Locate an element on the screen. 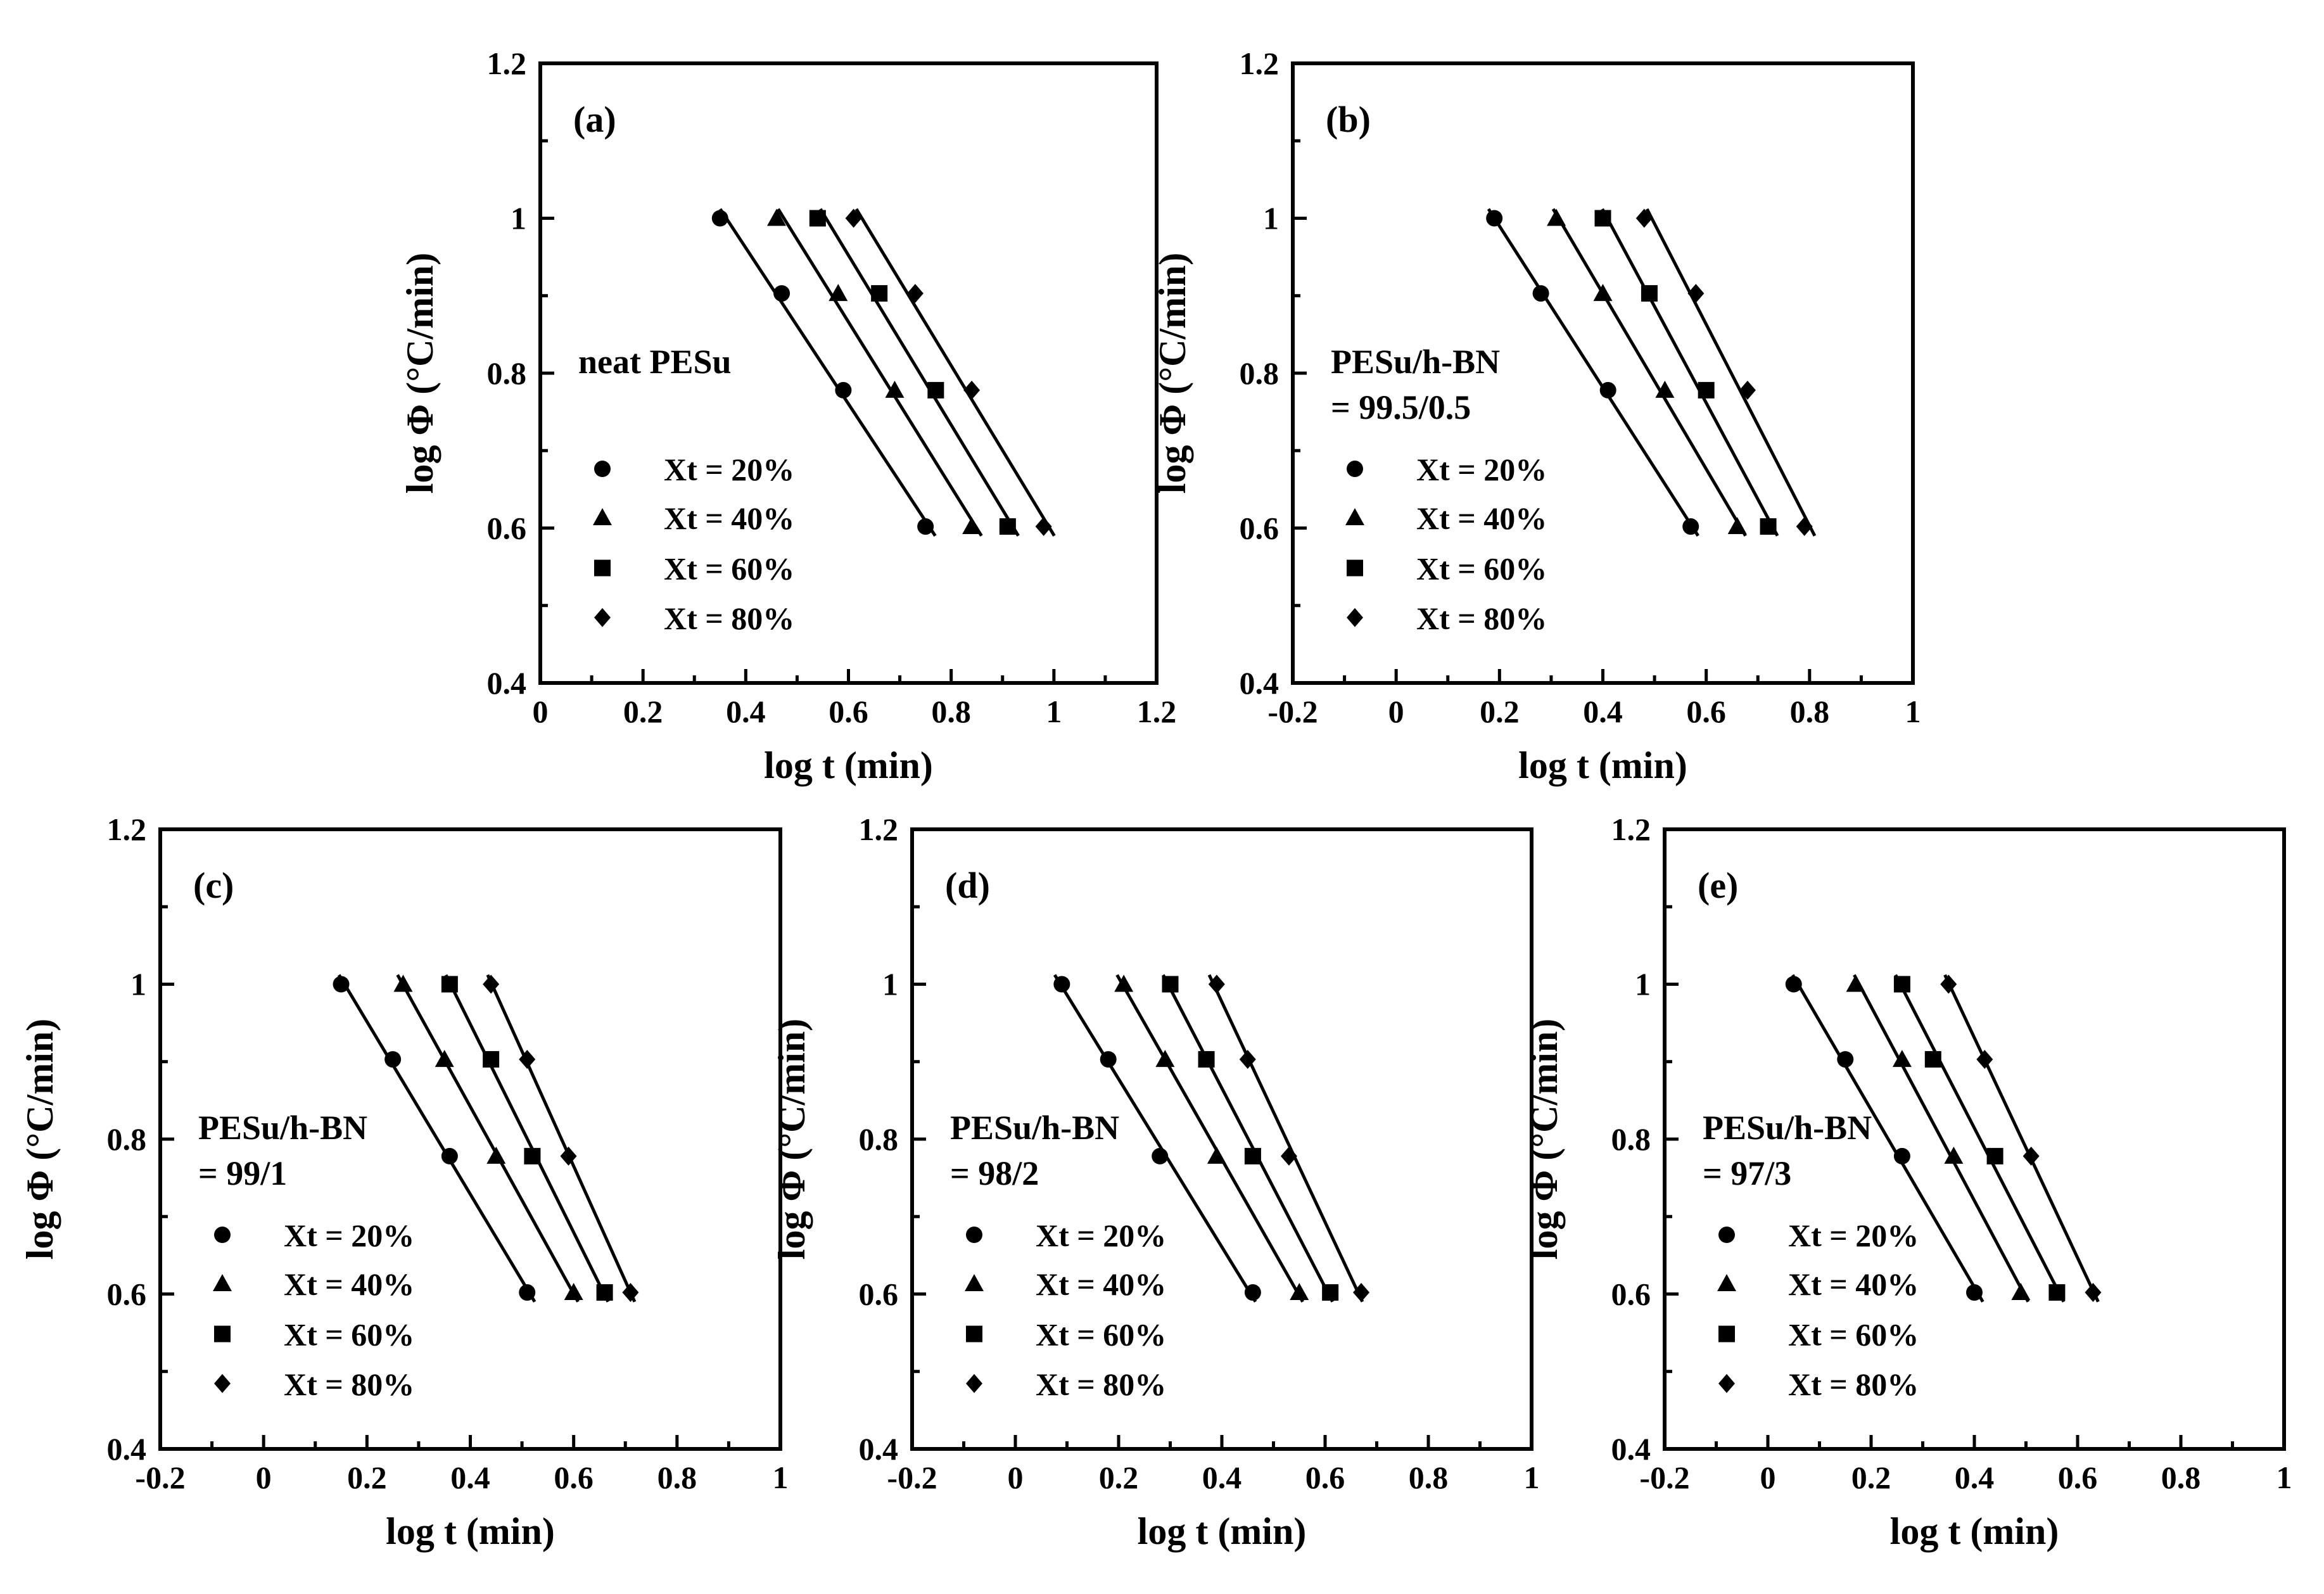  legend-entry: Xt = 80% is located at coordinates (1481, 618).